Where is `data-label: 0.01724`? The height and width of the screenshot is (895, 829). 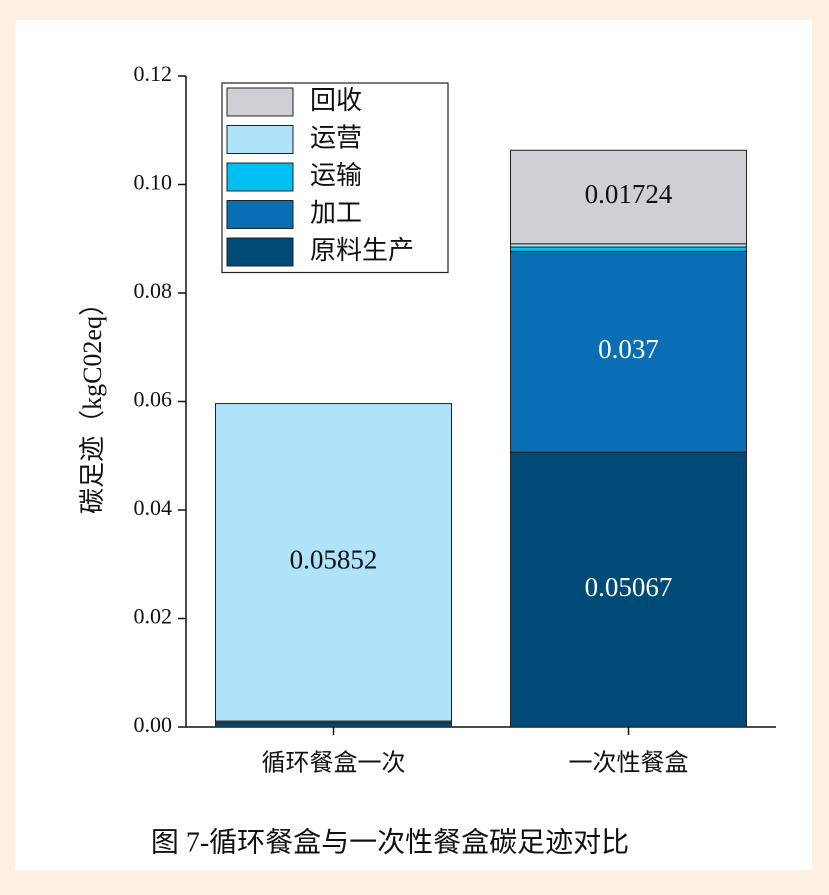
data-label: 0.01724 is located at coordinates (629, 194).